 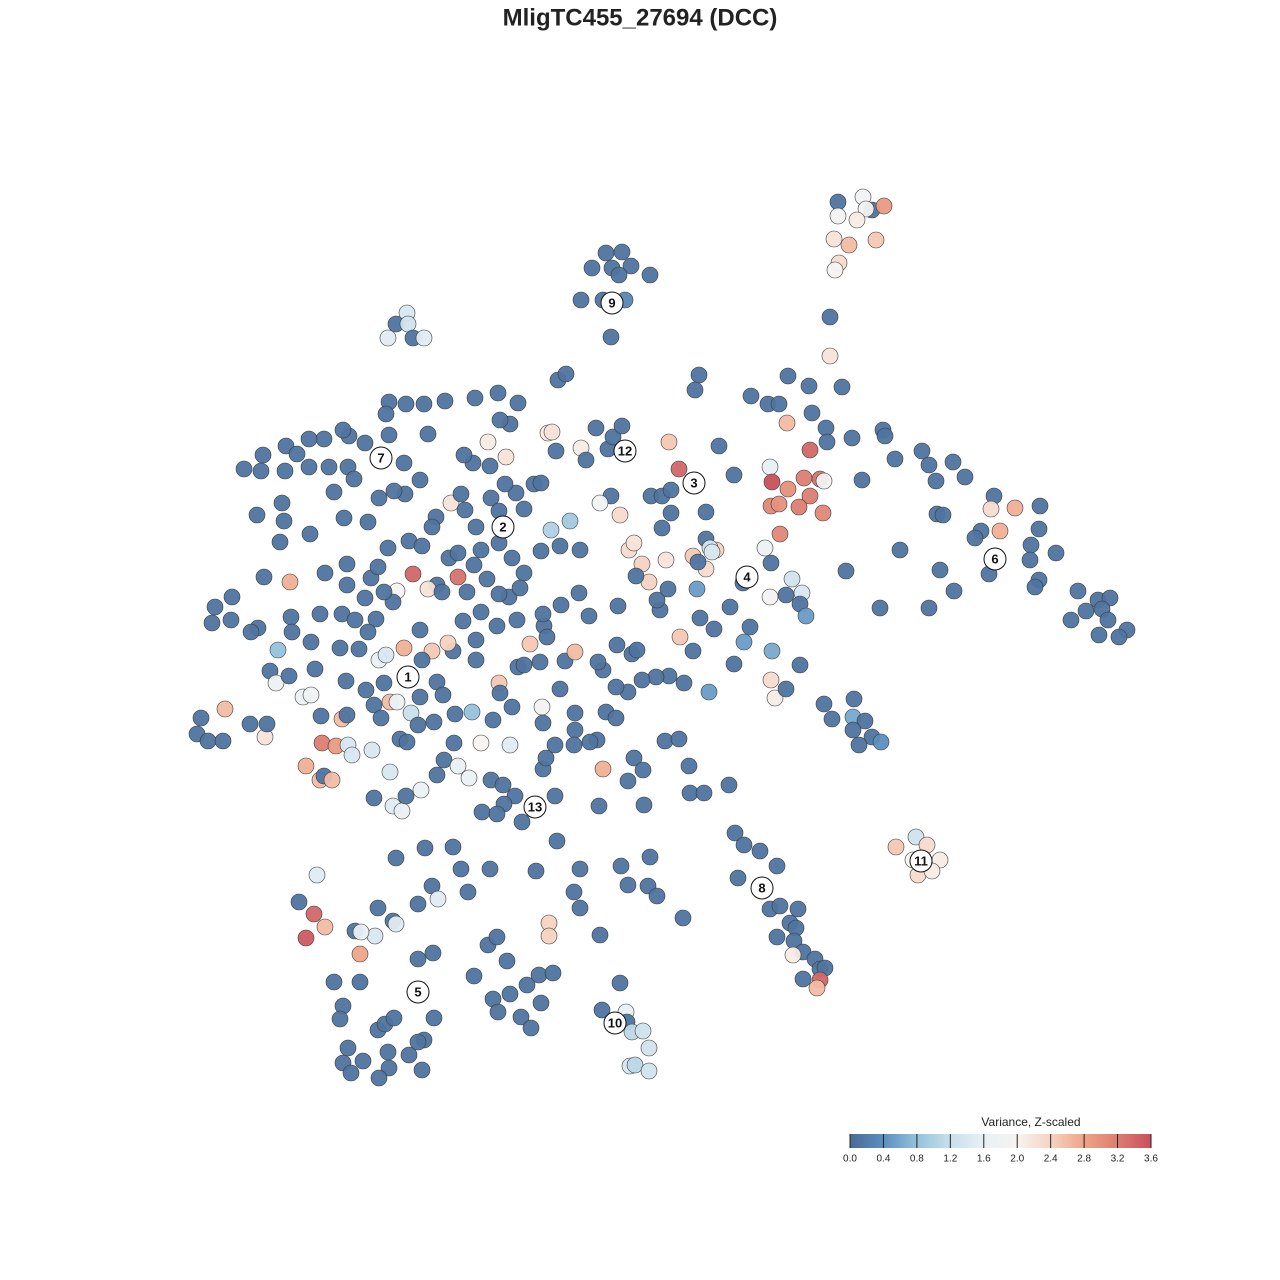 I want to click on colorbar-tick-label: 0.4, so click(x=883, y=1159).